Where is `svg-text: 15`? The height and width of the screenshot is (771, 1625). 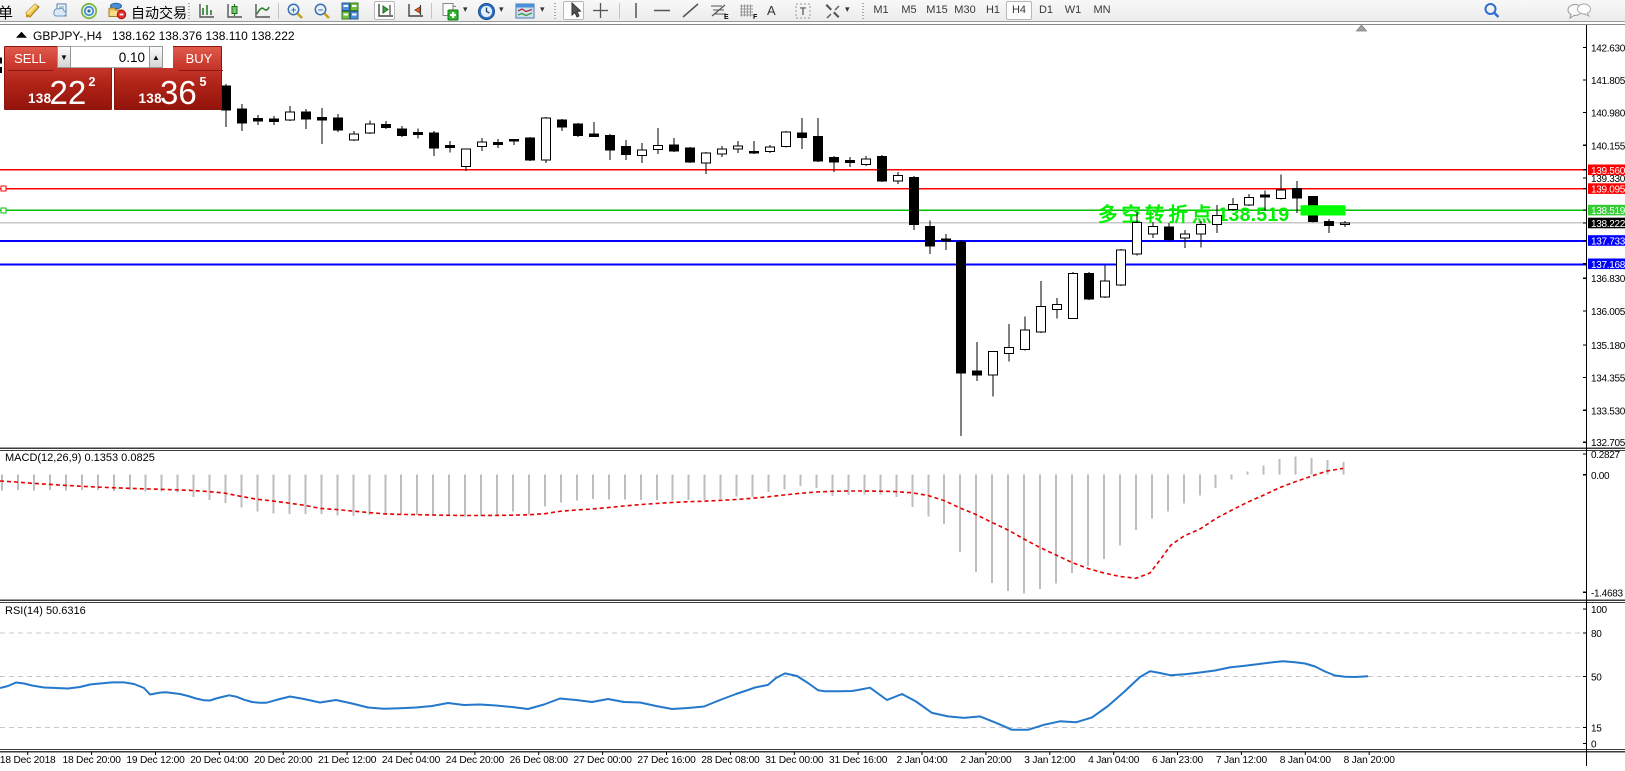
svg-text: 15 is located at coordinates (1596, 729).